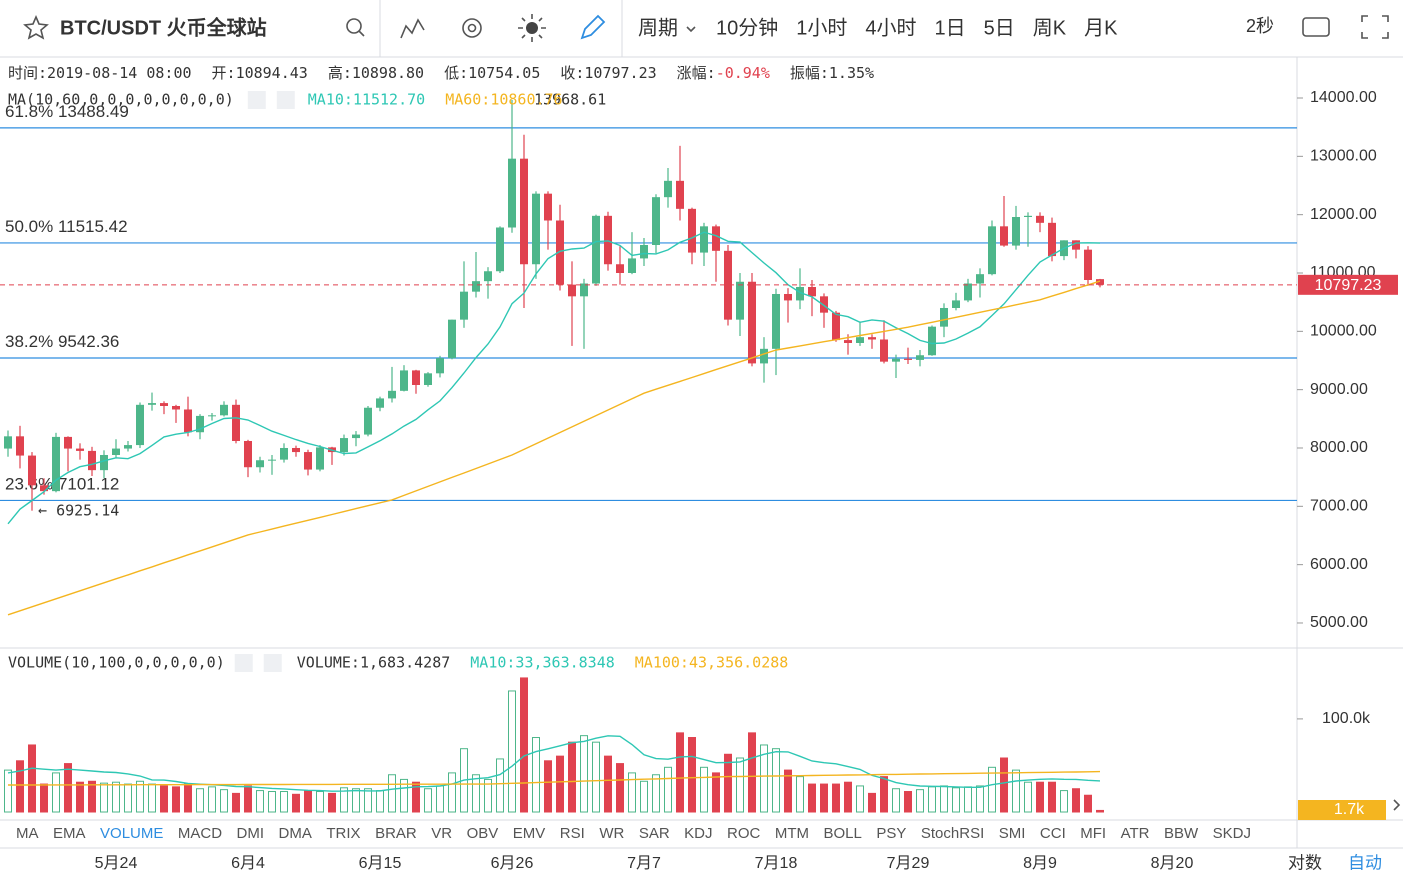 Image resolution: width=1403 pixels, height=872 pixels. Describe the element at coordinates (131, 833) in the screenshot. I see `indicator-tab: VOLUME` at that location.